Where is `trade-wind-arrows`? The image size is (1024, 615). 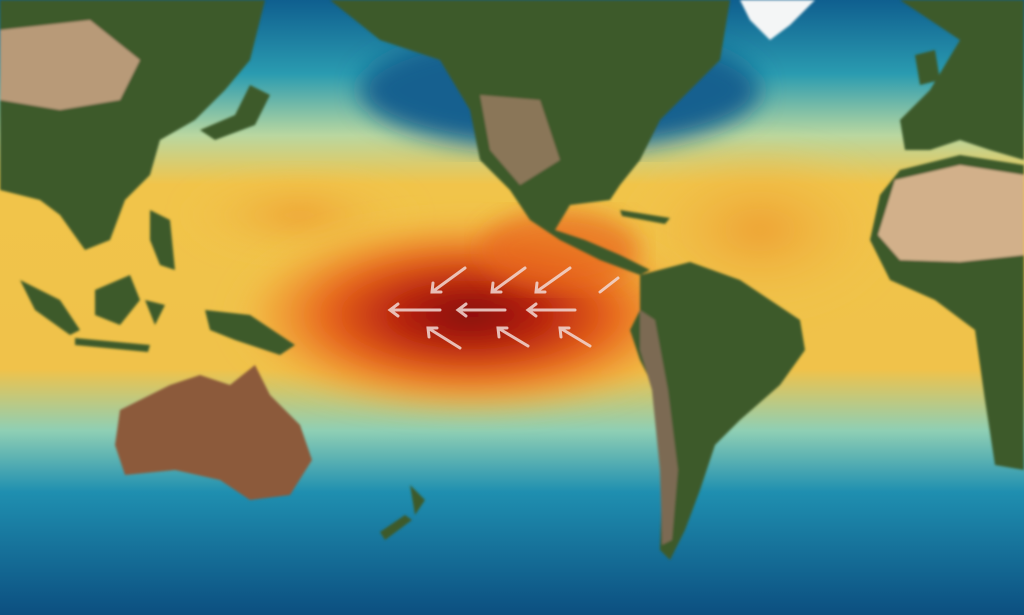 trade-wind-arrows is located at coordinates (503, 308).